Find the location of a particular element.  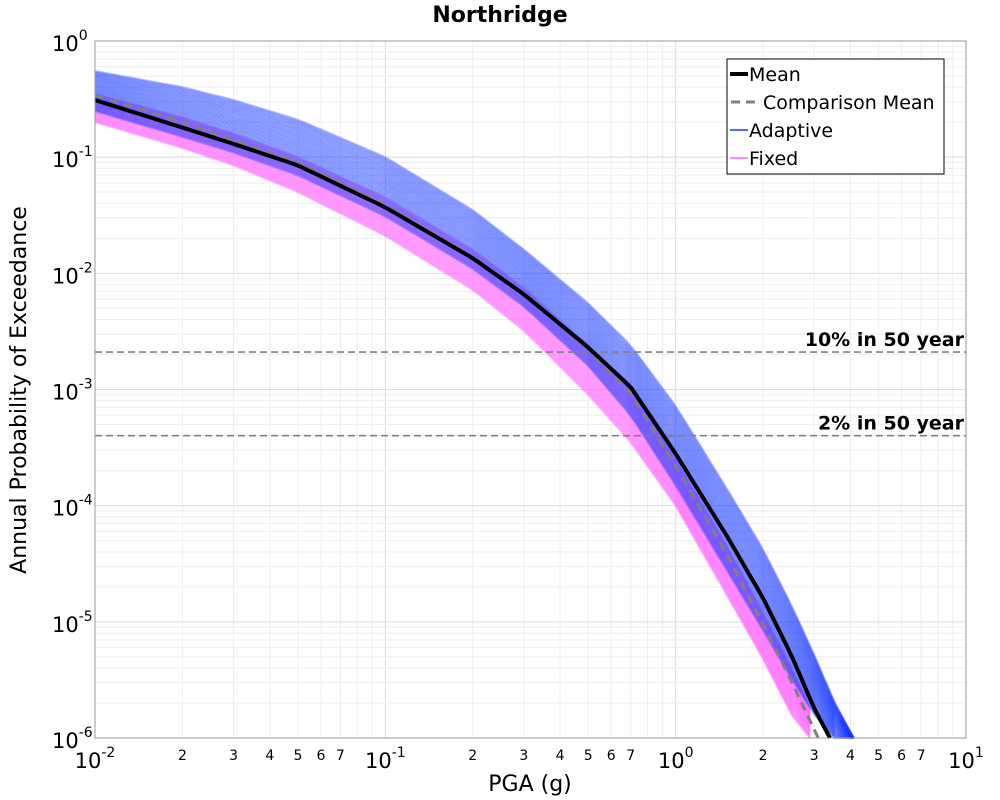

legend-label-fixed: Fixed is located at coordinates (773, 159).